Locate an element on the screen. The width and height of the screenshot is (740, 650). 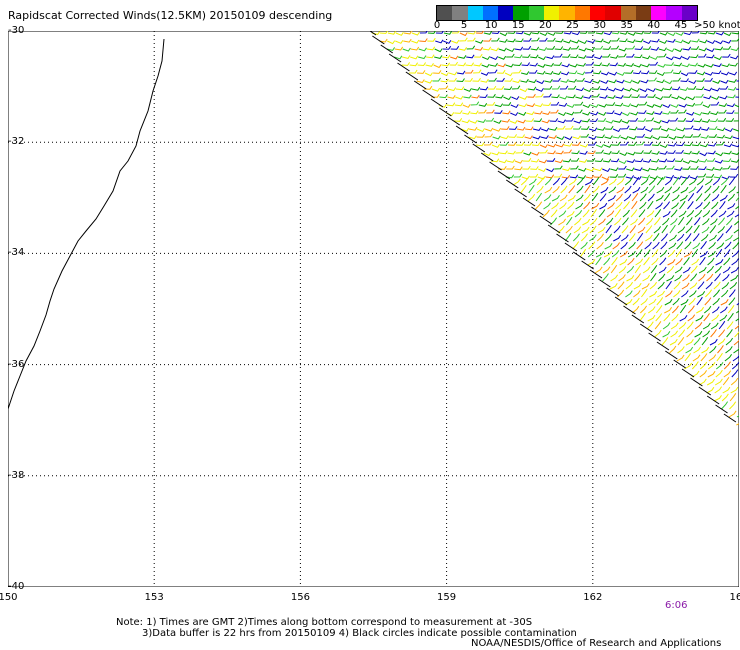
legend-label: 15 is located at coordinates (518, 25).